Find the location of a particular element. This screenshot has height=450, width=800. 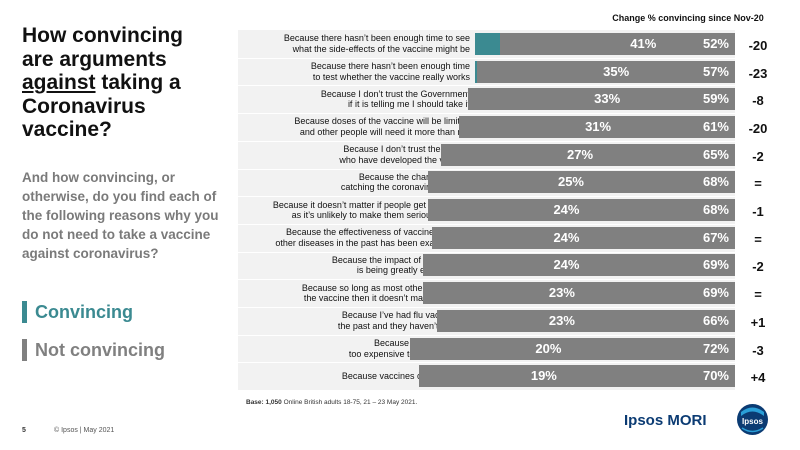

convincing-value-label: 41% is located at coordinates (643, 43).